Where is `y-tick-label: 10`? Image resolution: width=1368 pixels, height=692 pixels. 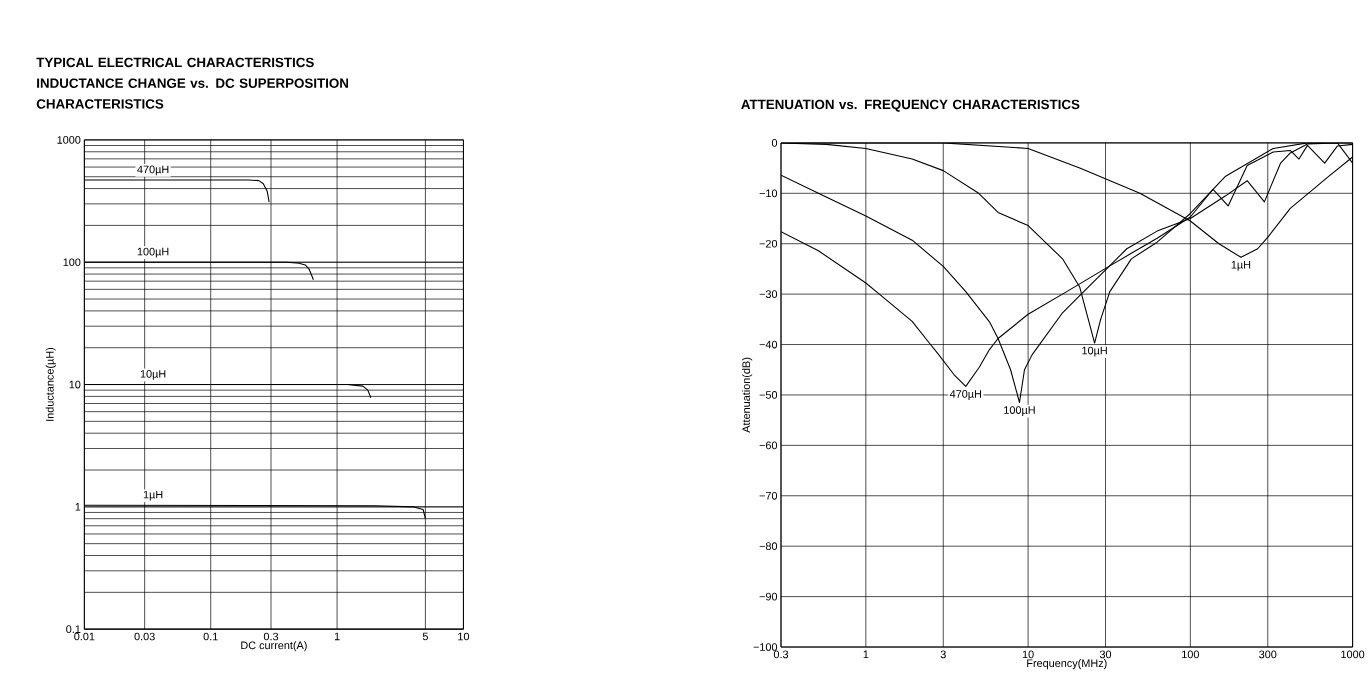
y-tick-label: 10 is located at coordinates (75, 384).